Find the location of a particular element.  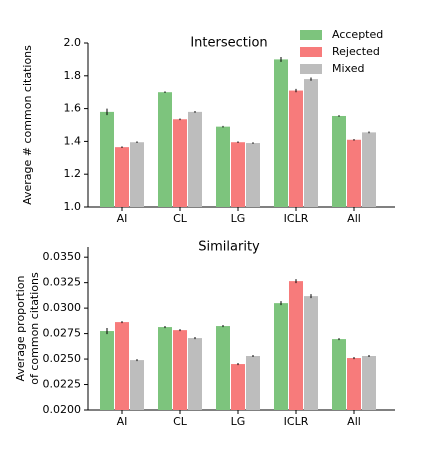

y-tick-label: 0.0325 is located at coordinates (62, 282).